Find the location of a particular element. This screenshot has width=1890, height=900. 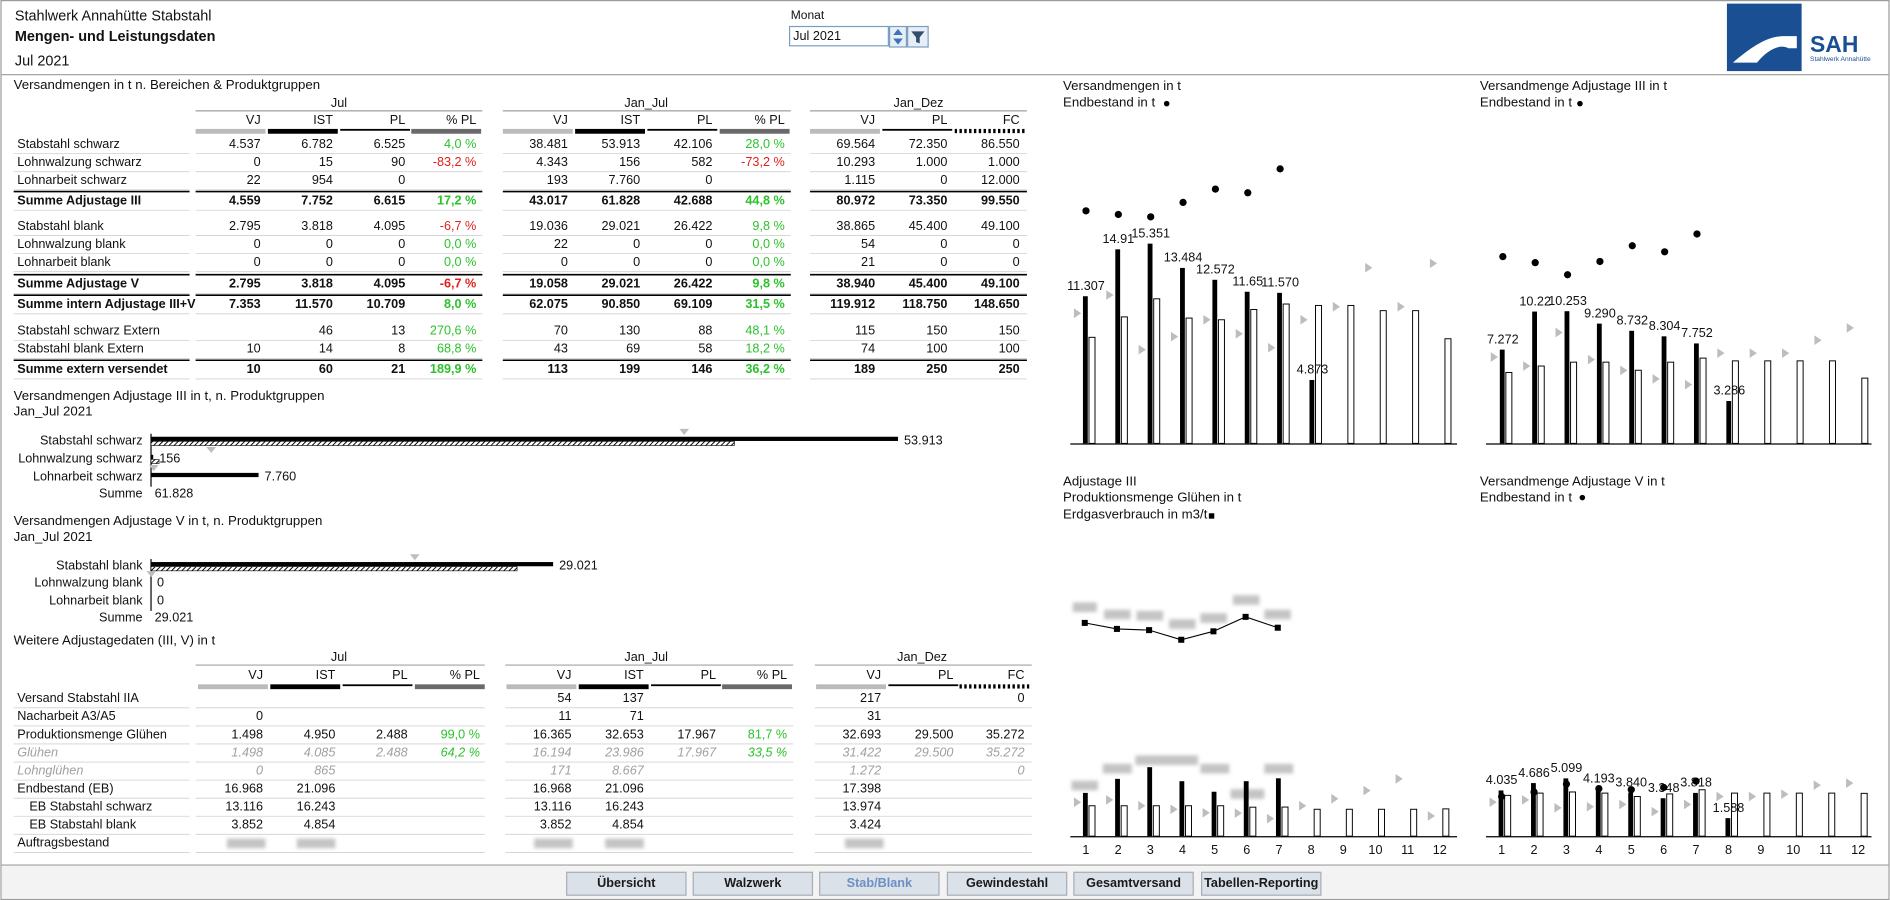

cell: 0,0 % is located at coordinates (768, 262).